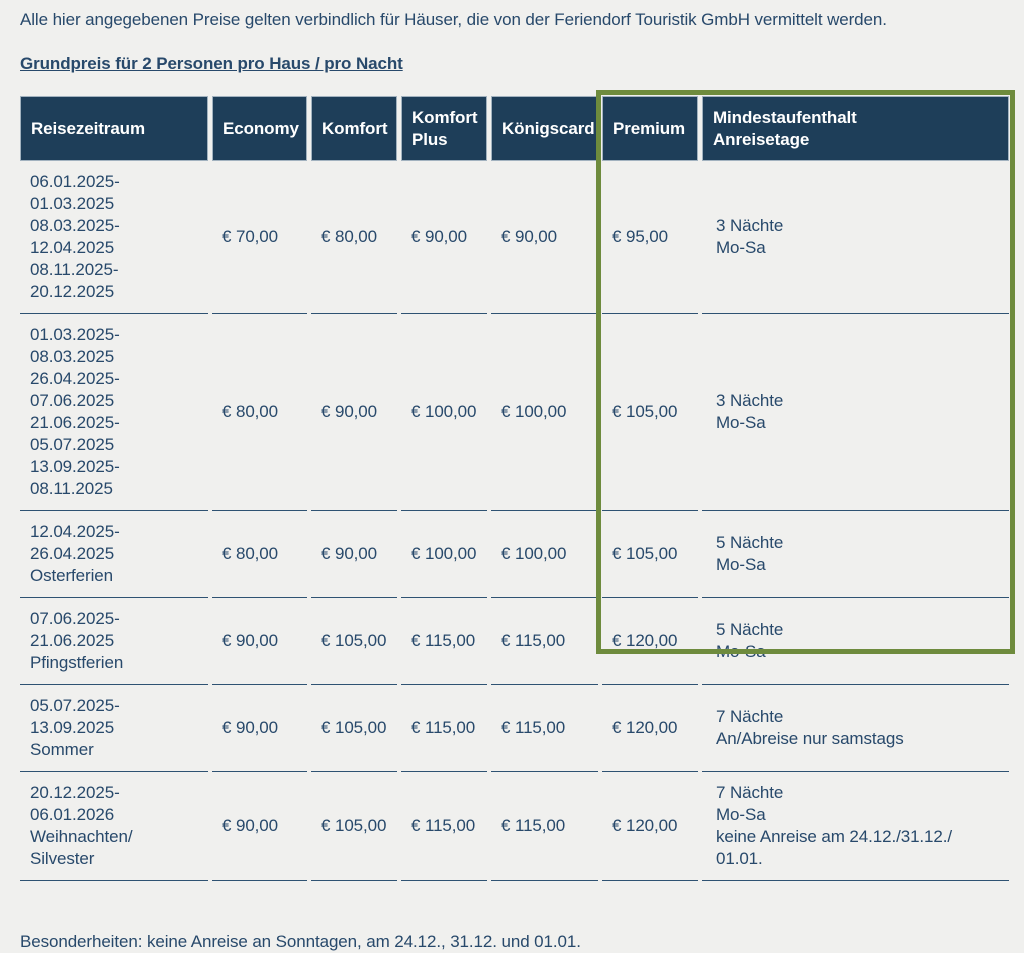 The width and height of the screenshot is (1024, 953). I want to click on cell-period: 05.07.2025-13.09.2025 Sommer, so click(114, 728).